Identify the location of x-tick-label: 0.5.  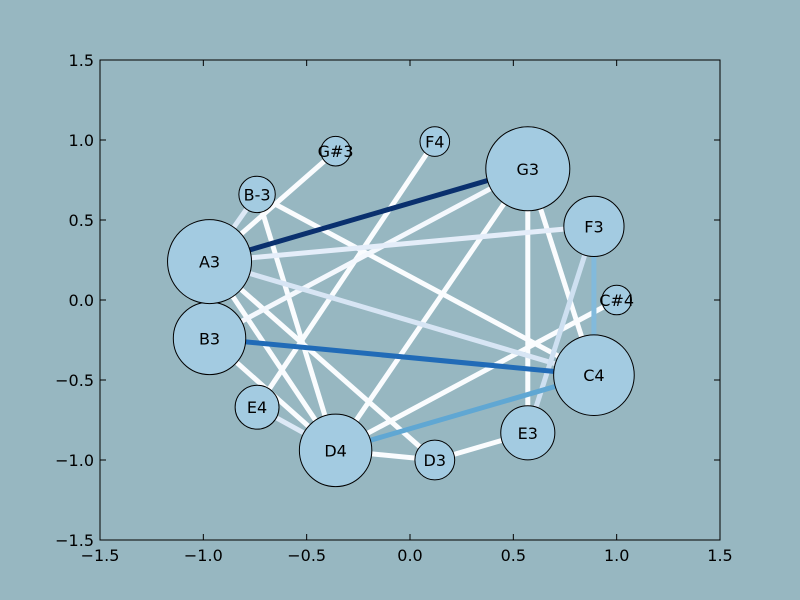
(513, 555).